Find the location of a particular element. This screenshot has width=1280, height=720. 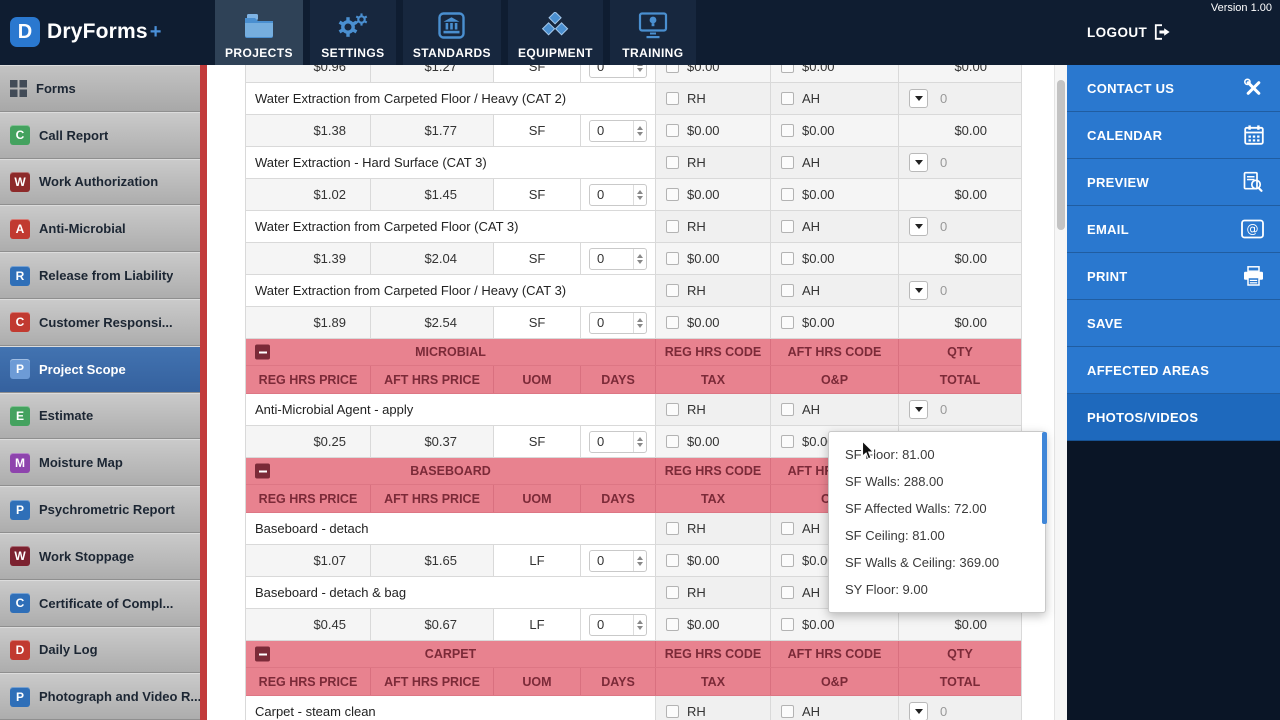

aft-code-cell: AH is located at coordinates (835, 162).